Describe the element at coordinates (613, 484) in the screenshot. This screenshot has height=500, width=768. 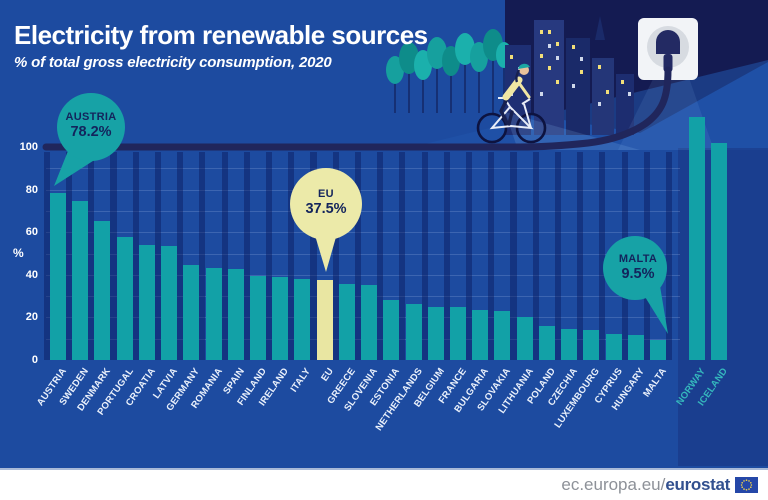
I see `footer-url-prefix: ec.europa.eu/` at that location.